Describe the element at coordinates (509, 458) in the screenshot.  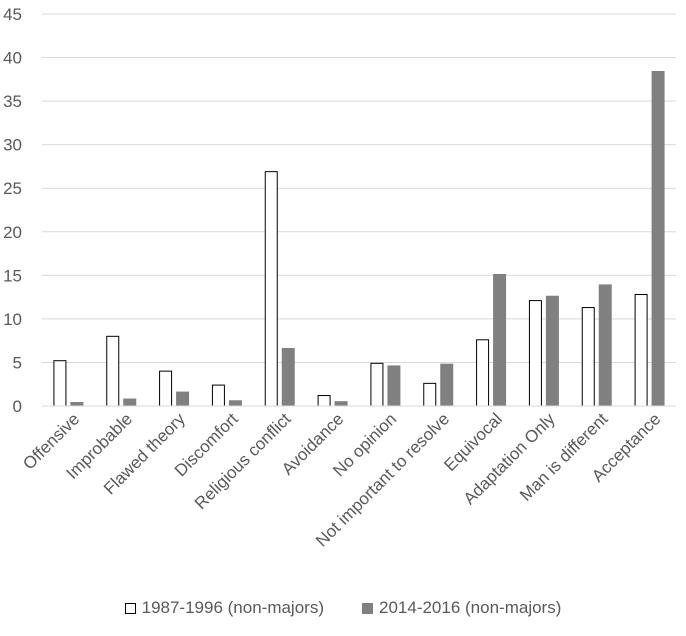
I see `x-tick-label: Adaptation Only` at that location.